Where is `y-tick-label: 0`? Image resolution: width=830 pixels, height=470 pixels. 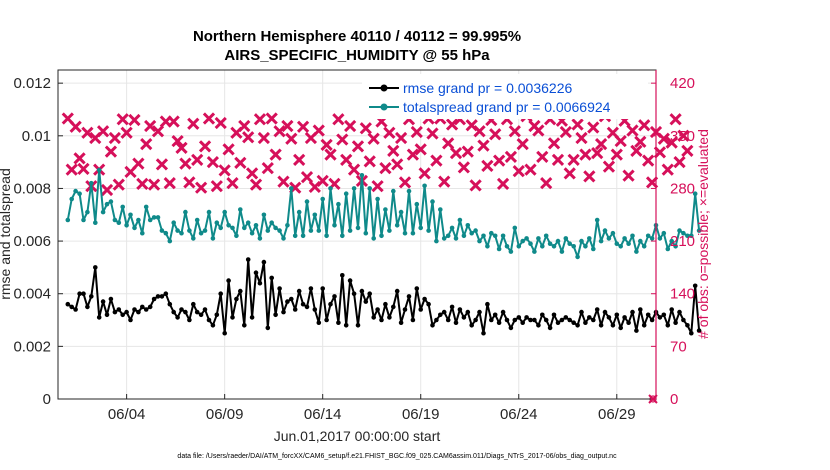 y-tick-label: 0 is located at coordinates (47, 399).